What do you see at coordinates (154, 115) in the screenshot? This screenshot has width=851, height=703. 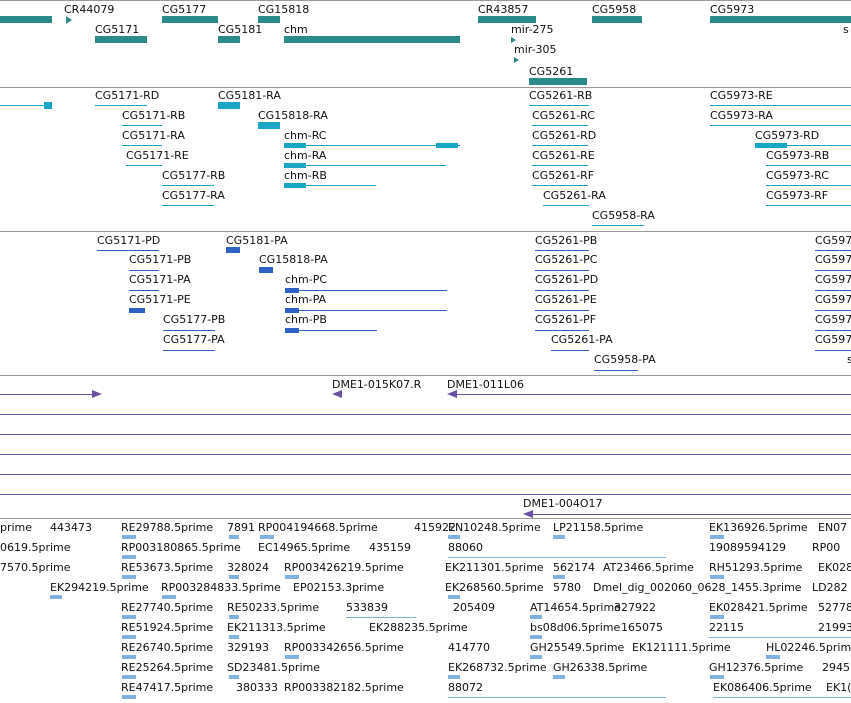 I see `transcript-label: CG5171-RB` at bounding box center [154, 115].